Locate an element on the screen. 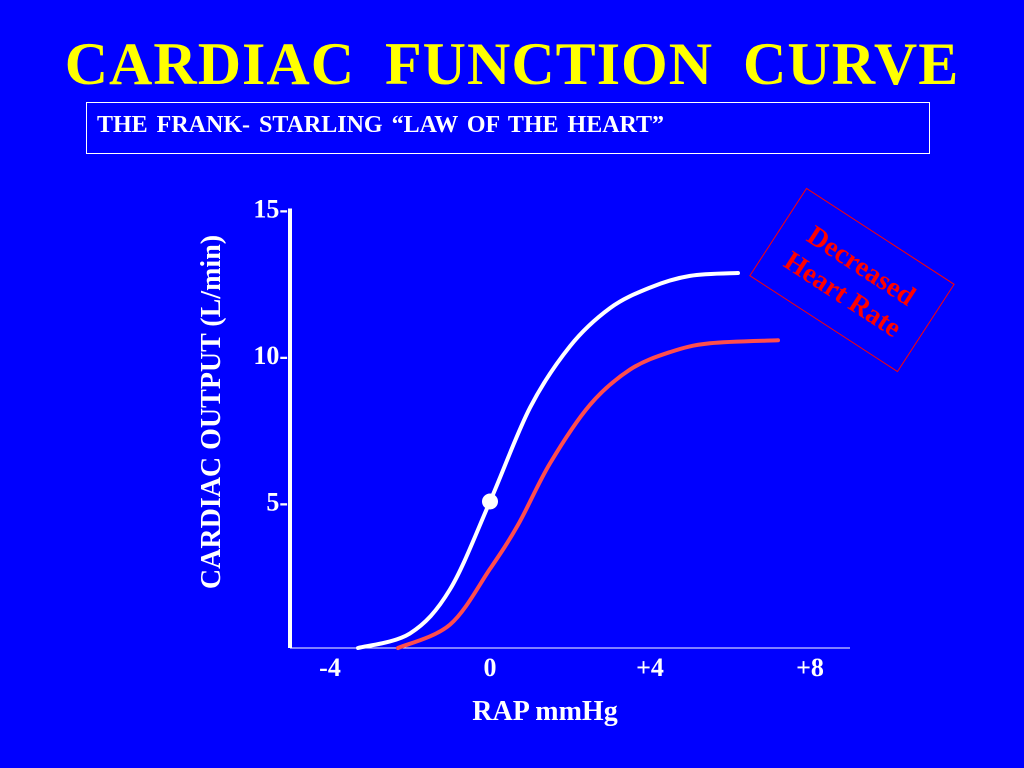 The width and height of the screenshot is (1024, 768). x-tick-label: -4 is located at coordinates (330, 667).